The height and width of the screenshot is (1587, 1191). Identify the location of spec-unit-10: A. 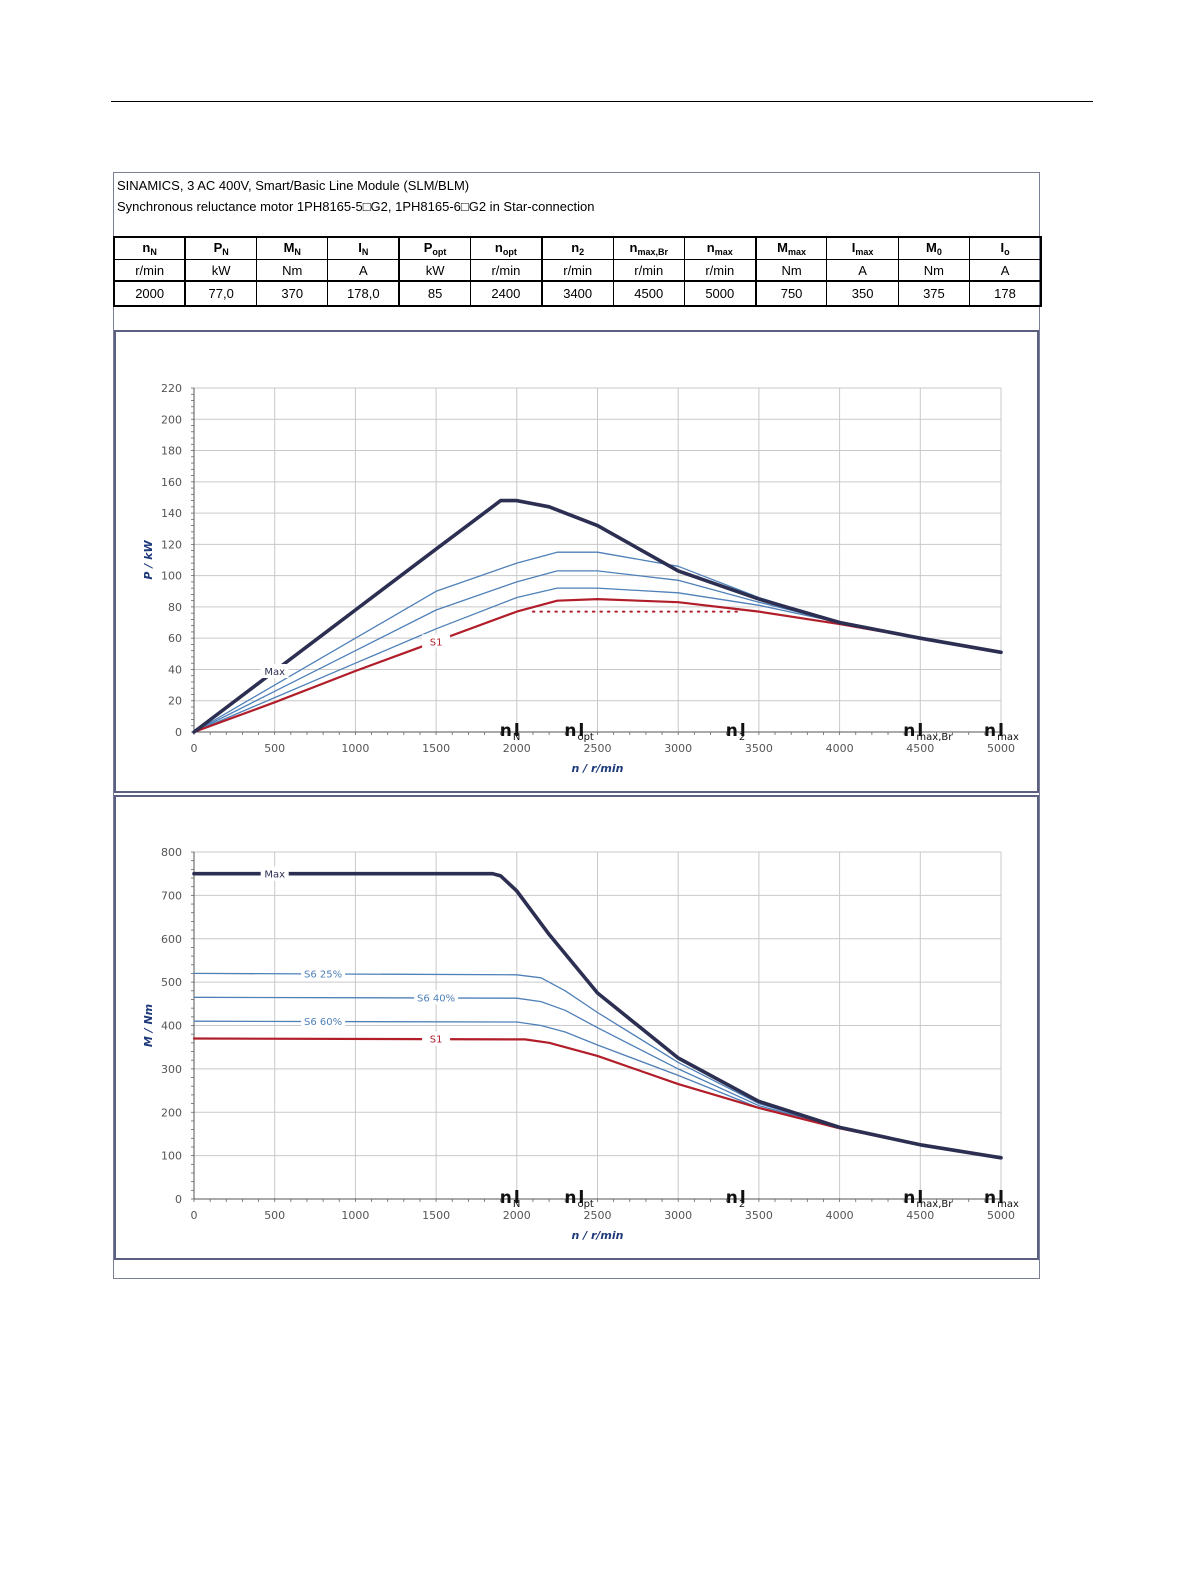
(862, 270).